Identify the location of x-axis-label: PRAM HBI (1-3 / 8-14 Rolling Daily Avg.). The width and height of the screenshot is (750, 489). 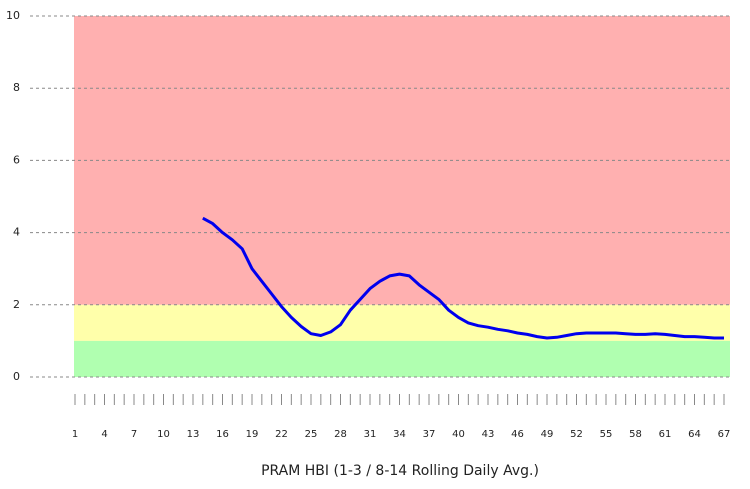
(400, 471).